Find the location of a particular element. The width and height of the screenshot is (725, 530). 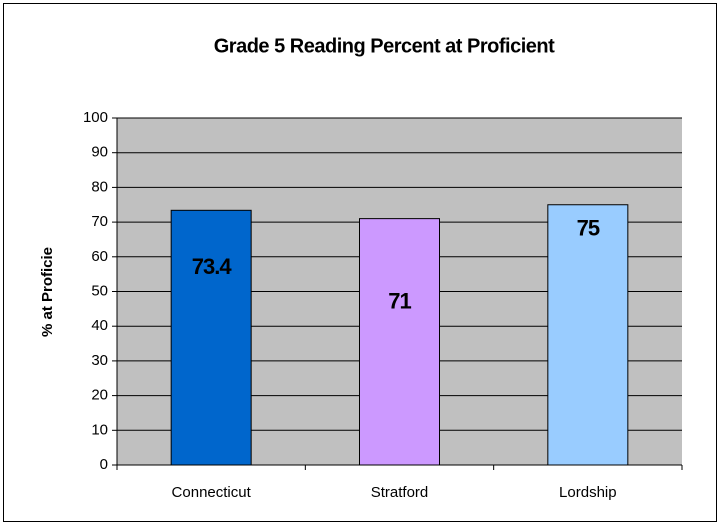

data-label: 71 is located at coordinates (399, 300).